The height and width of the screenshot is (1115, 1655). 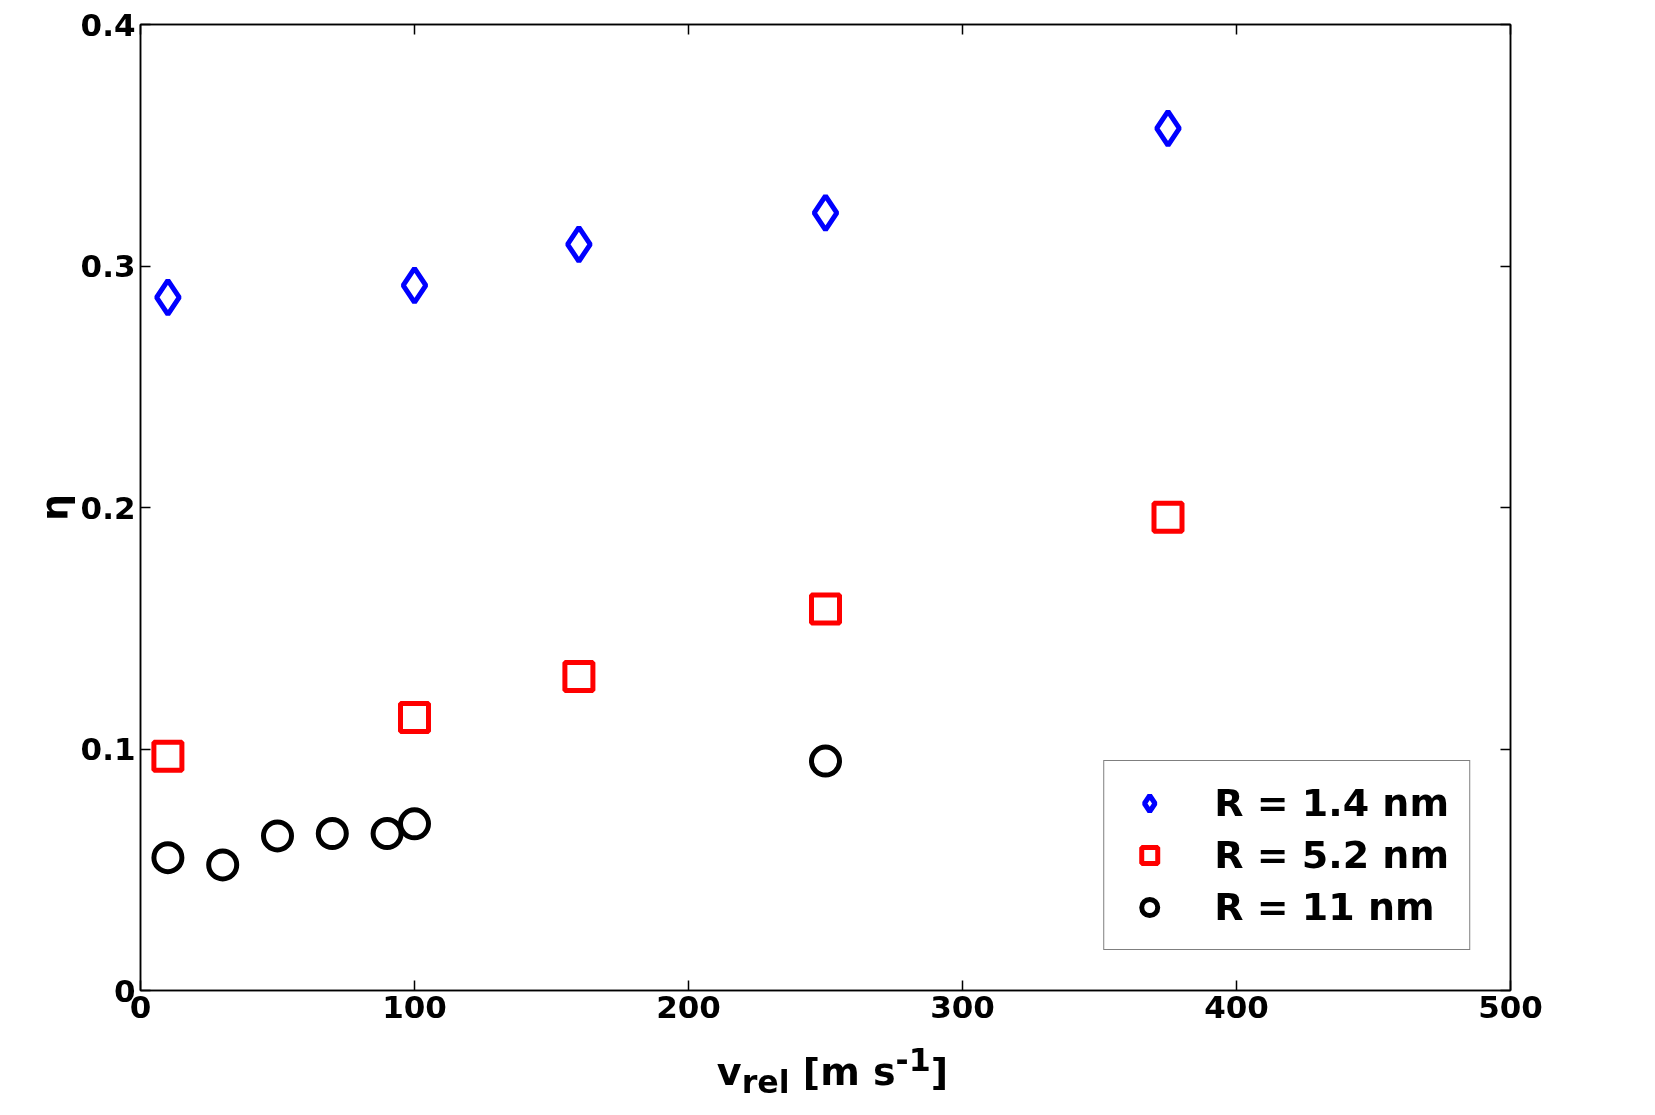 What do you see at coordinates (962, 1006) in the screenshot?
I see `x-tick-label: 300` at bounding box center [962, 1006].